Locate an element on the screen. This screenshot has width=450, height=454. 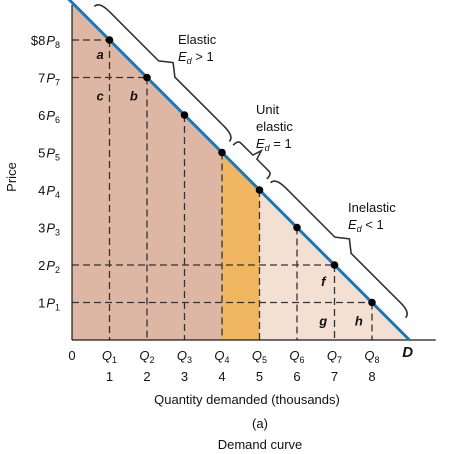
y-tick-label-7: 7P7 is located at coordinates (49, 79).